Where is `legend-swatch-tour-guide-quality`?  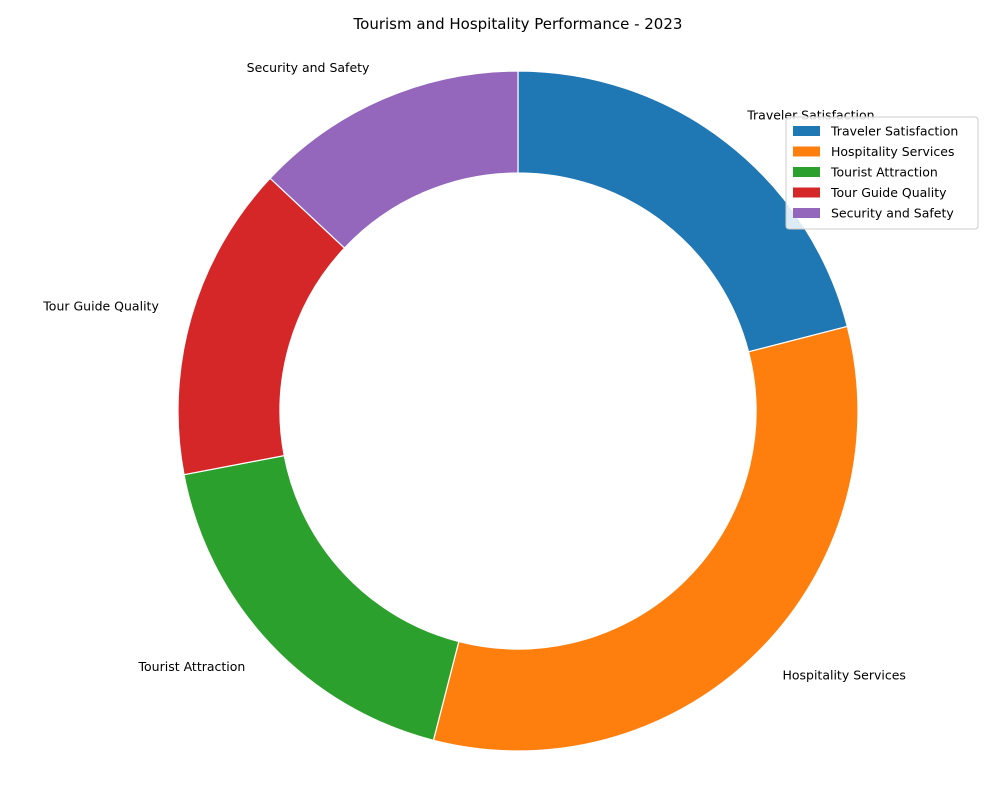 legend-swatch-tour-guide-quality is located at coordinates (806, 192).